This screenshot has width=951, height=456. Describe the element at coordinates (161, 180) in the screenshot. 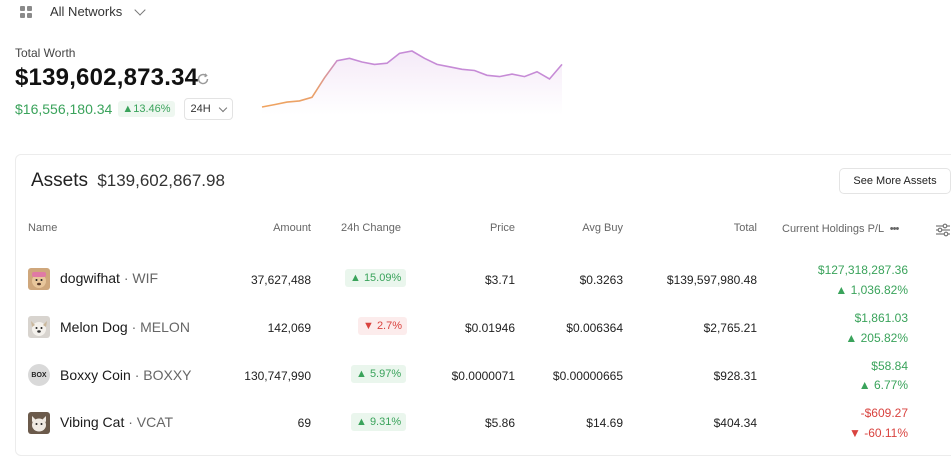

I see `assets-total: $139,602,867.98` at that location.